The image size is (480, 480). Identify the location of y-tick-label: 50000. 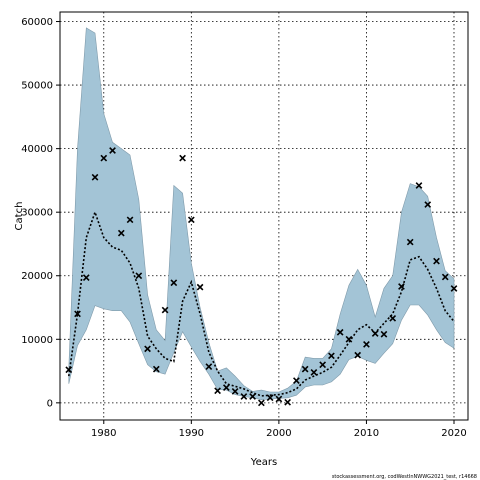
(37, 86).